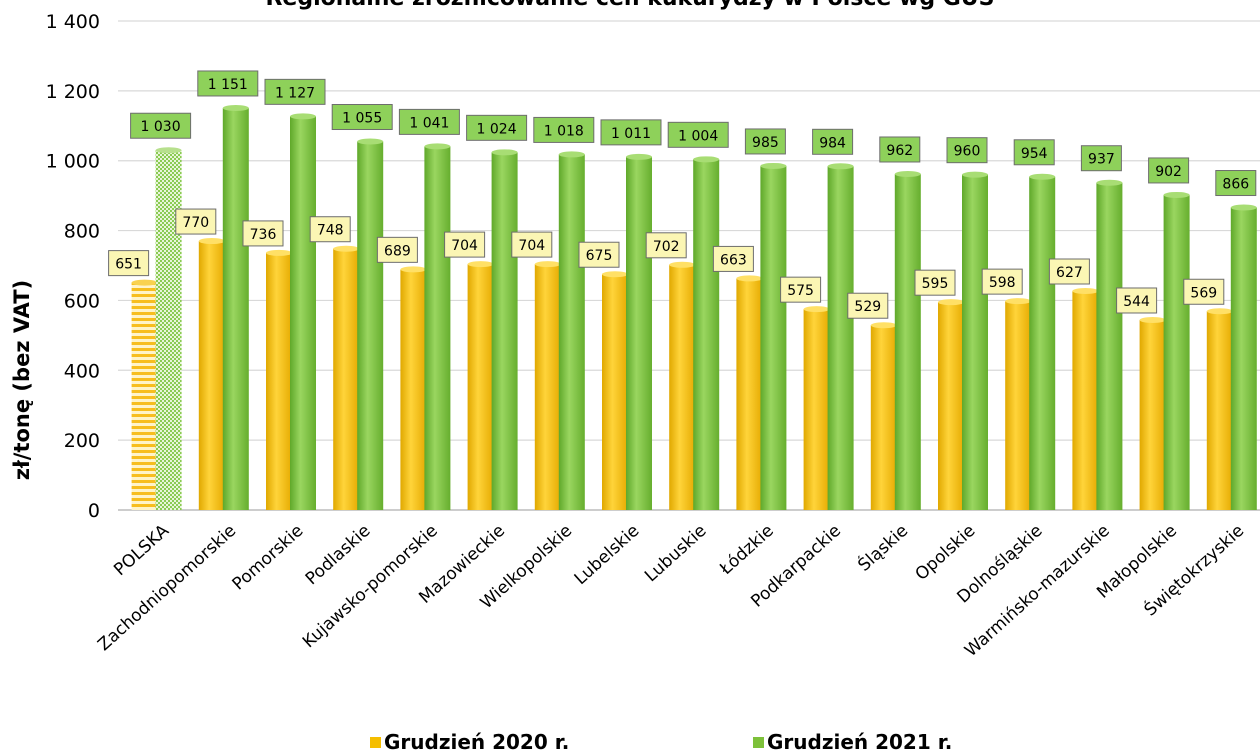 This screenshot has width=1260, height=756. I want to click on y-tick-label: 1 000, so click(73, 162).